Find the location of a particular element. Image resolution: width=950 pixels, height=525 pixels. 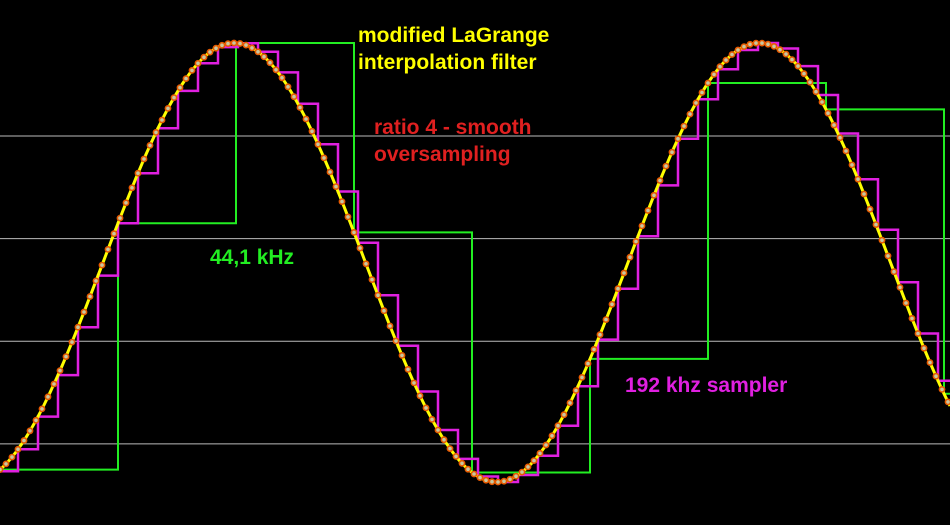

annotation-192k-line1: 192 khz sampler is located at coordinates (706, 385).